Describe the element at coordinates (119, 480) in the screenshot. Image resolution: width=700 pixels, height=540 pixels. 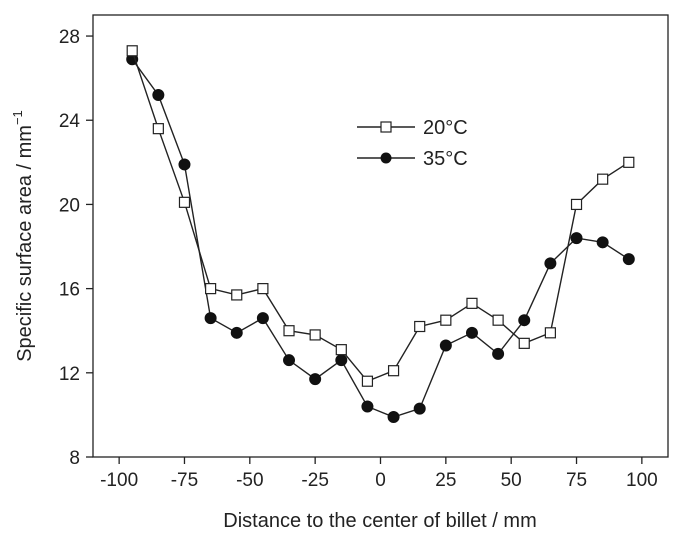
I see `x-tick-label: -100` at that location.